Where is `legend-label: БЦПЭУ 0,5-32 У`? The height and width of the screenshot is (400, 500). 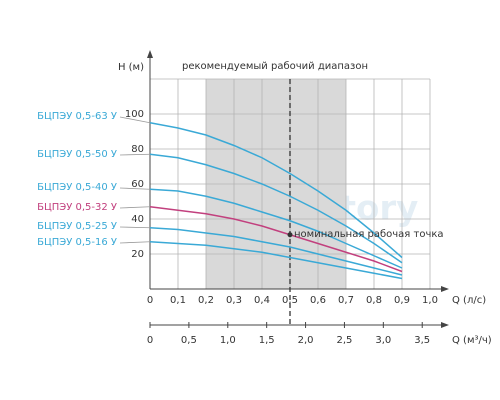
legend-label: БЦПЭУ 0,5-32 У is located at coordinates (77, 207).